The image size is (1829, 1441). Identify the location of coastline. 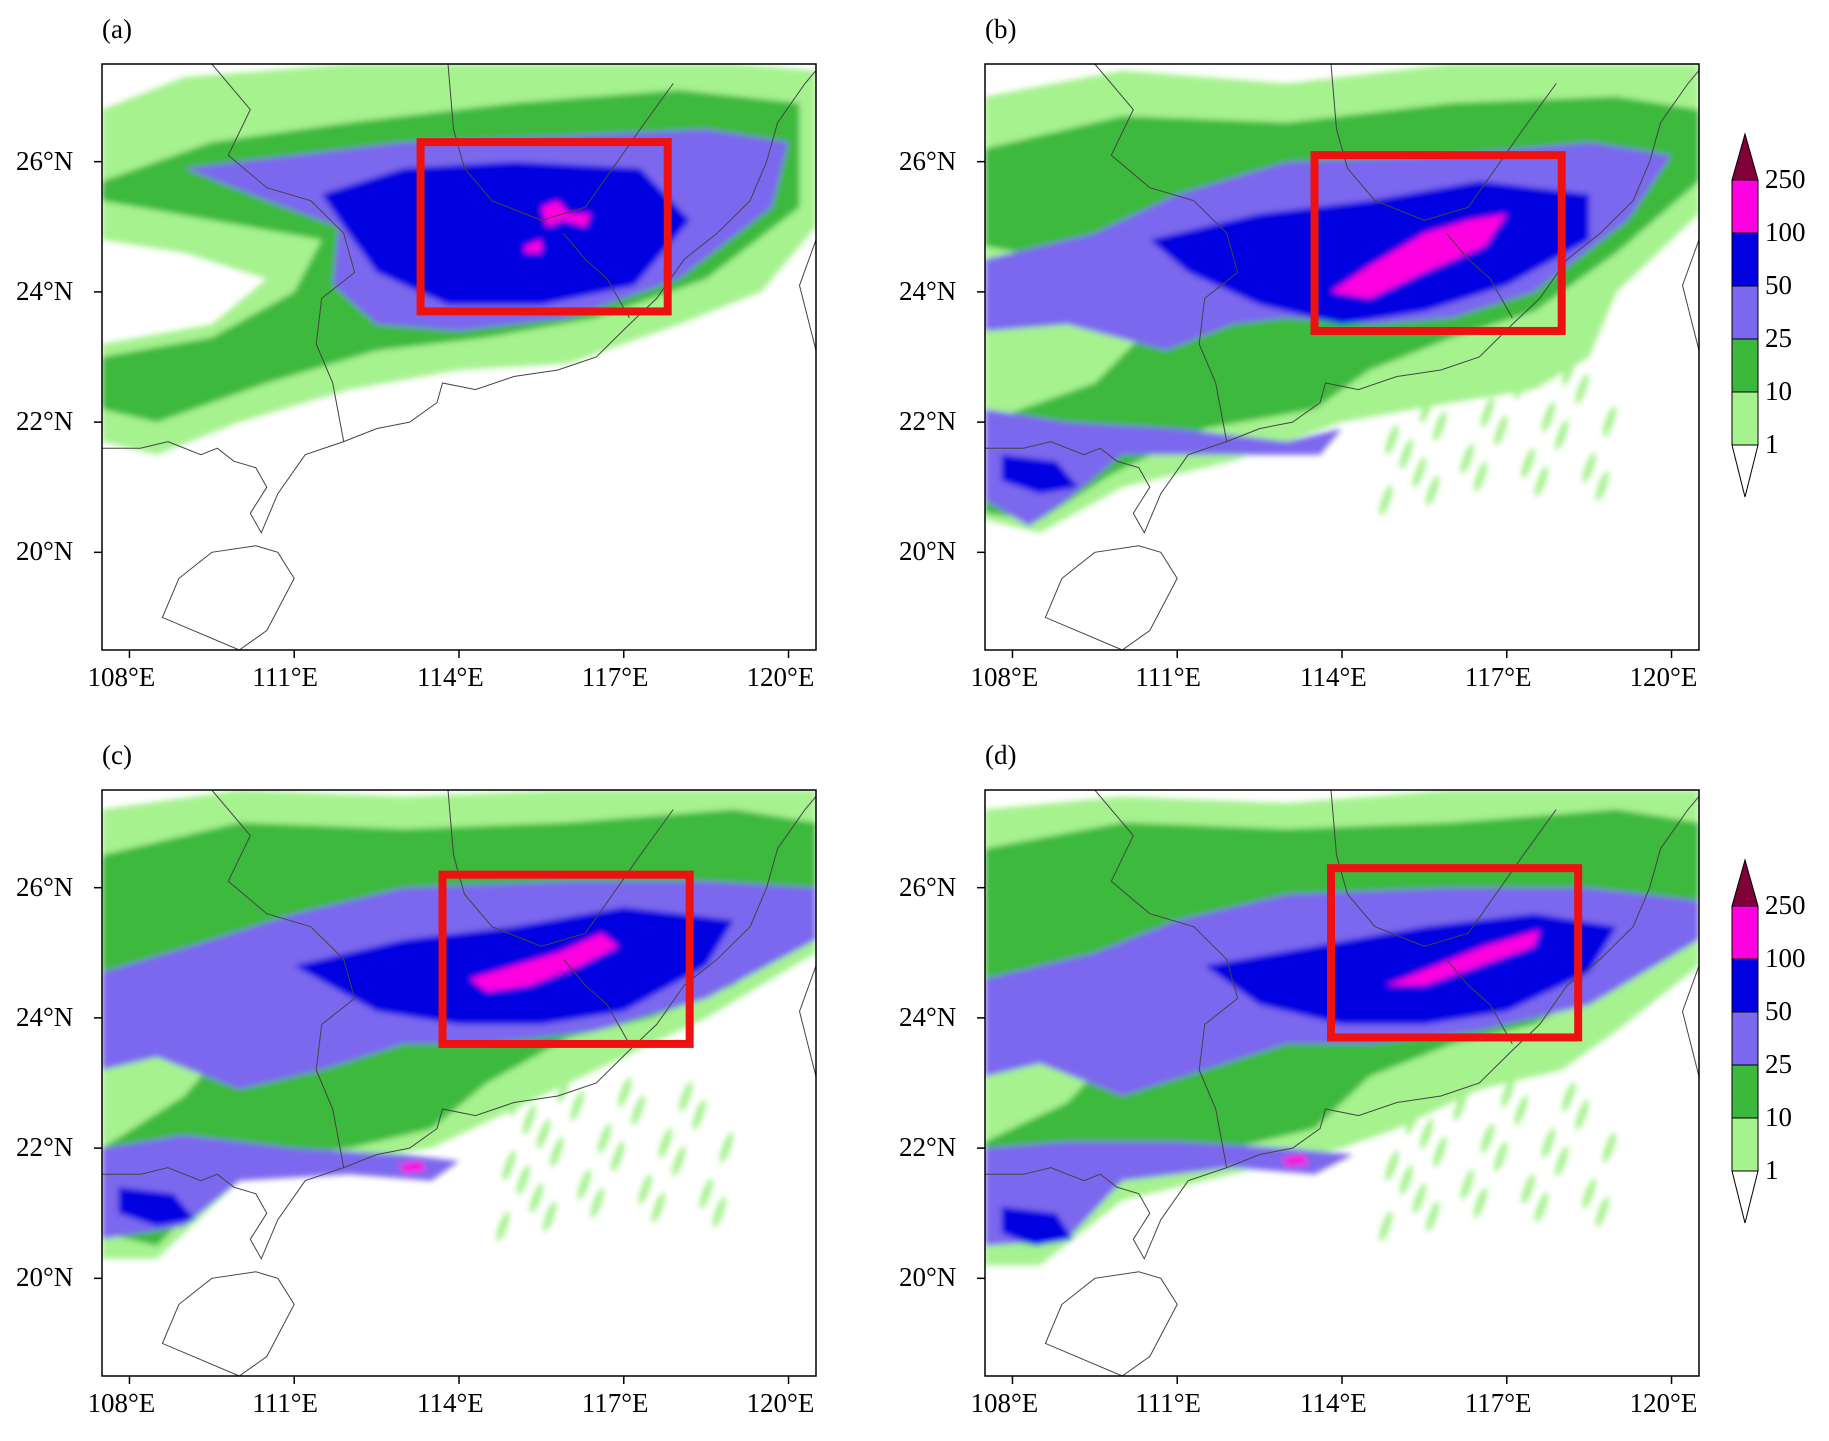
(1342, 302).